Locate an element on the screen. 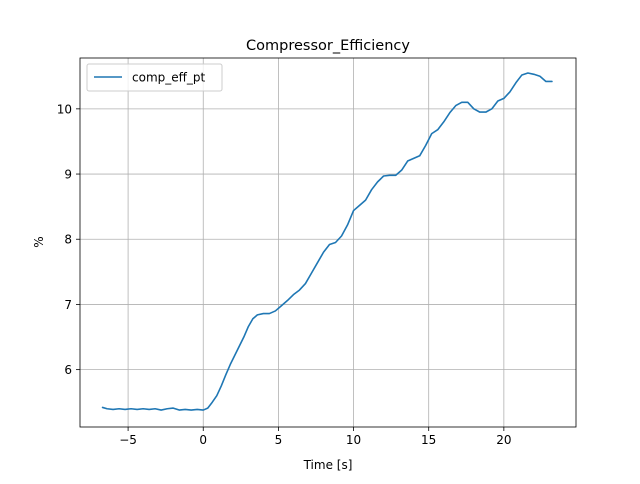 The image size is (640, 484). y-tick-label: 8 is located at coordinates (68, 240).